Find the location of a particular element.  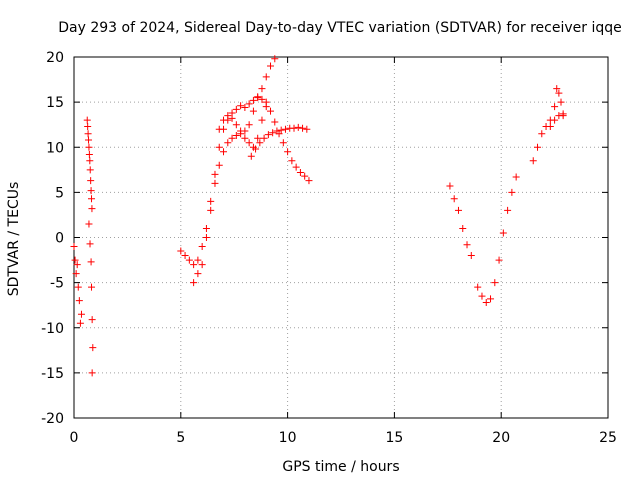

x-tick-label: 25 is located at coordinates (608, 438).